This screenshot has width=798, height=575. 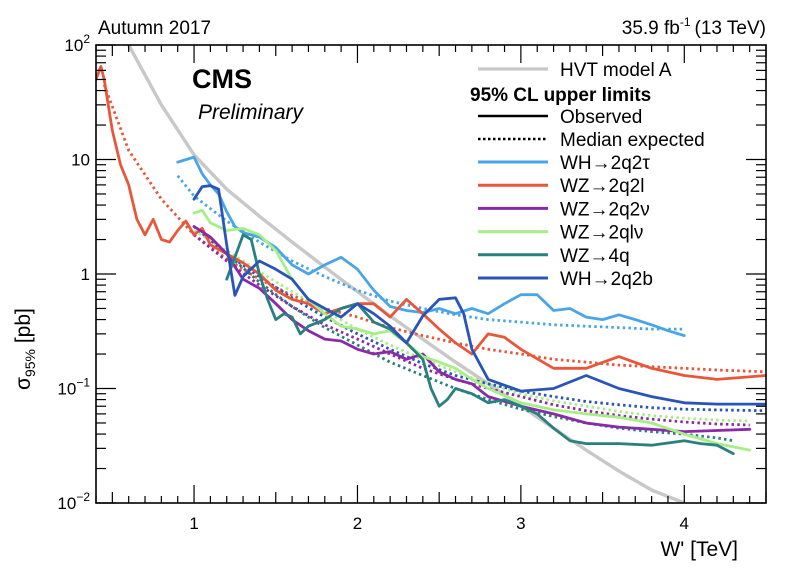 I want to click on y-tick-label: 10⁻², so click(x=73, y=501).